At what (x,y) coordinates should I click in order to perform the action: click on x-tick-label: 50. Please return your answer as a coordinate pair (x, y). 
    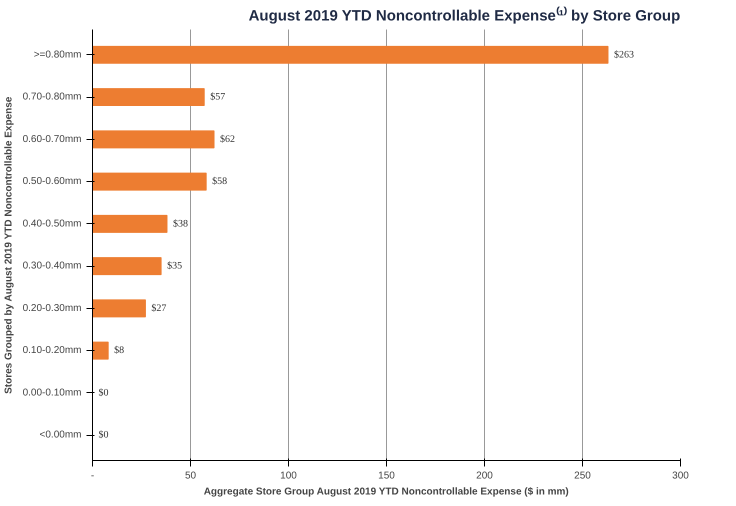
    Looking at the image, I should click on (190, 476).